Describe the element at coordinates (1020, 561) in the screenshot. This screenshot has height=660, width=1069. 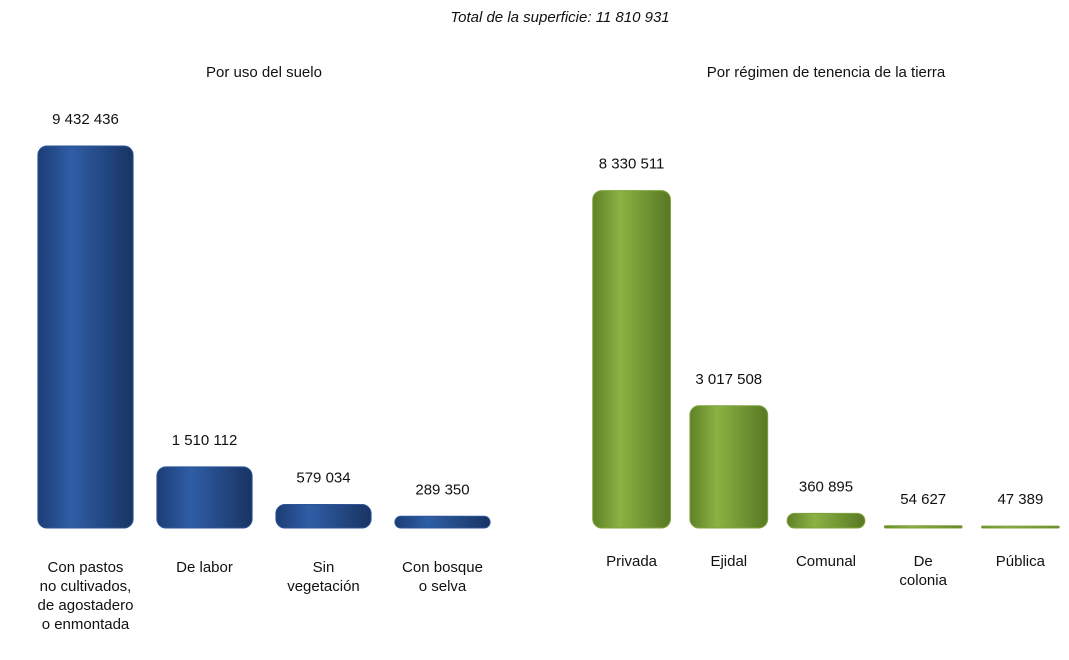
I see `category-label: Pública` at that location.